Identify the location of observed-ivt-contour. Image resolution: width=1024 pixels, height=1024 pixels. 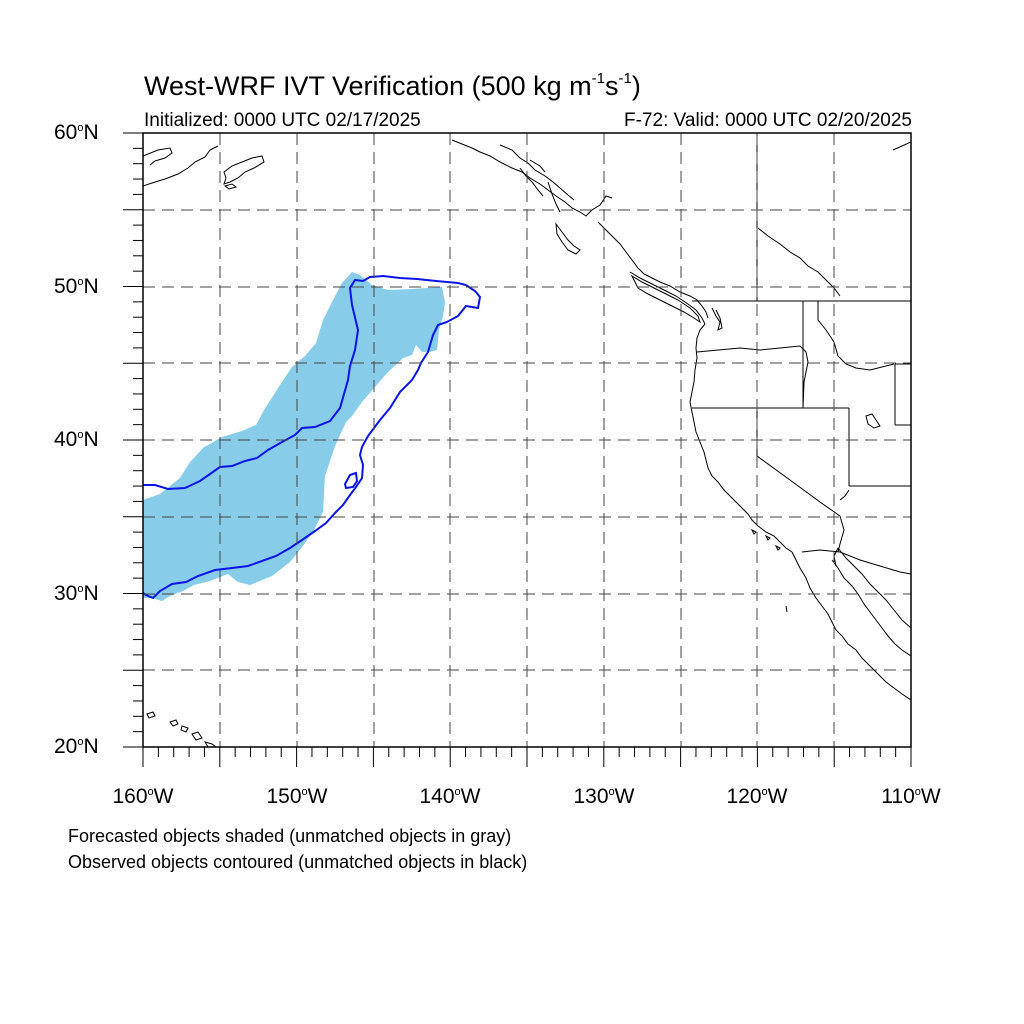
(312, 437).